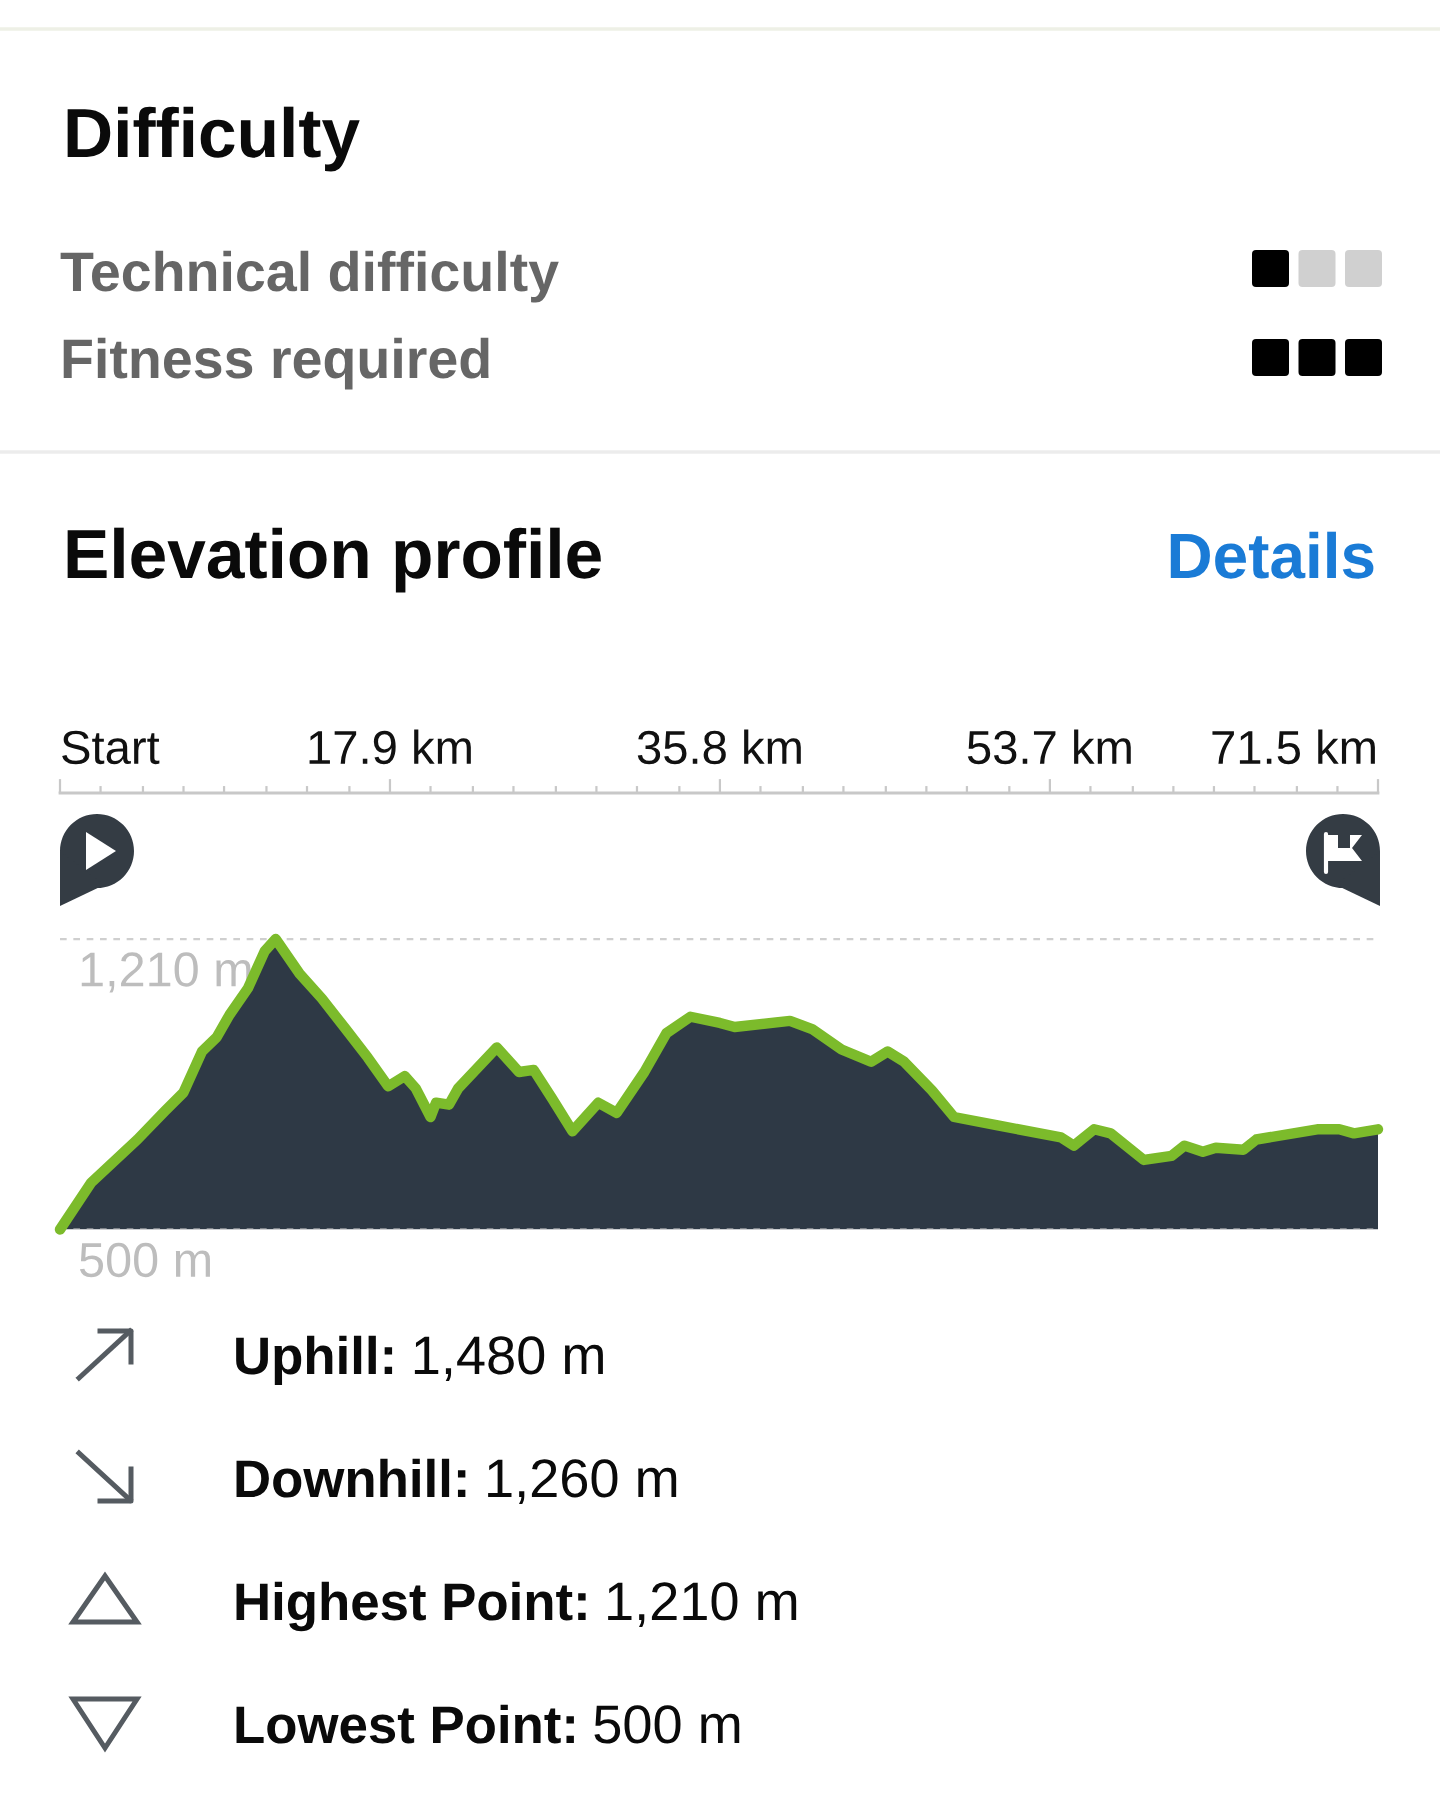  Describe the element at coordinates (508, 1358) in the screenshot. I see `text: 1,480 m` at that location.